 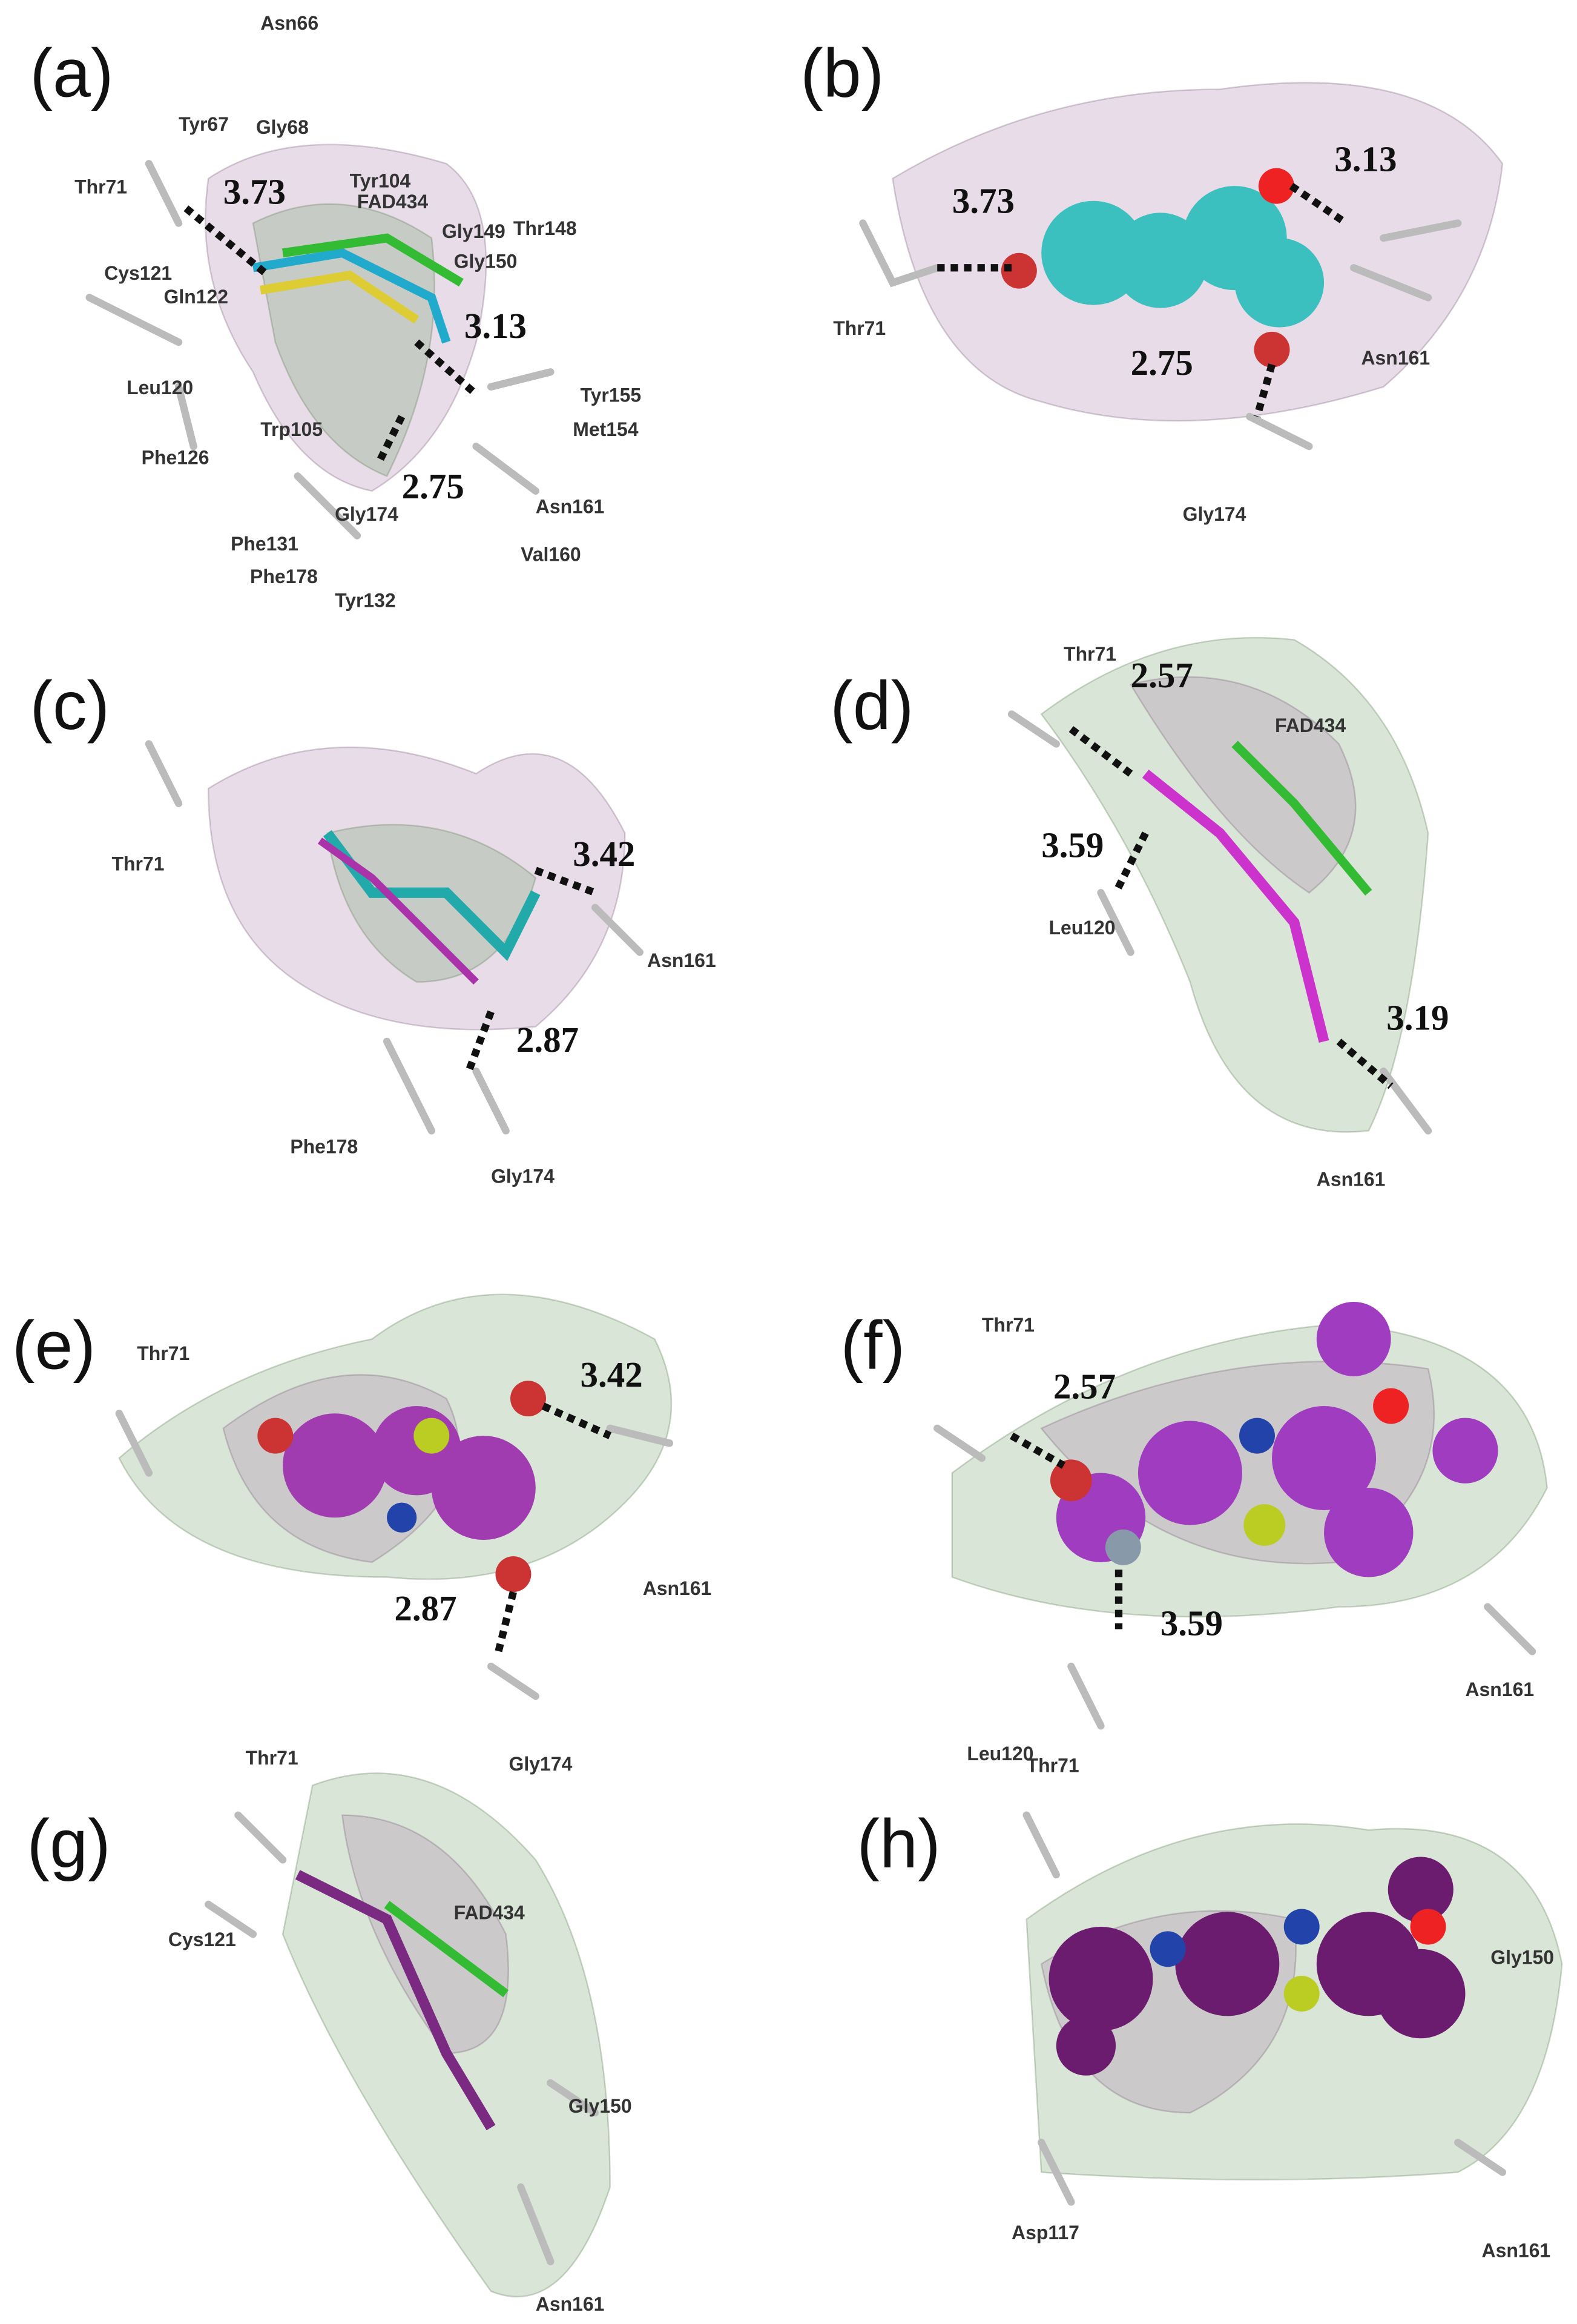 I want to click on residue-label: Trp105, so click(x=291, y=429).